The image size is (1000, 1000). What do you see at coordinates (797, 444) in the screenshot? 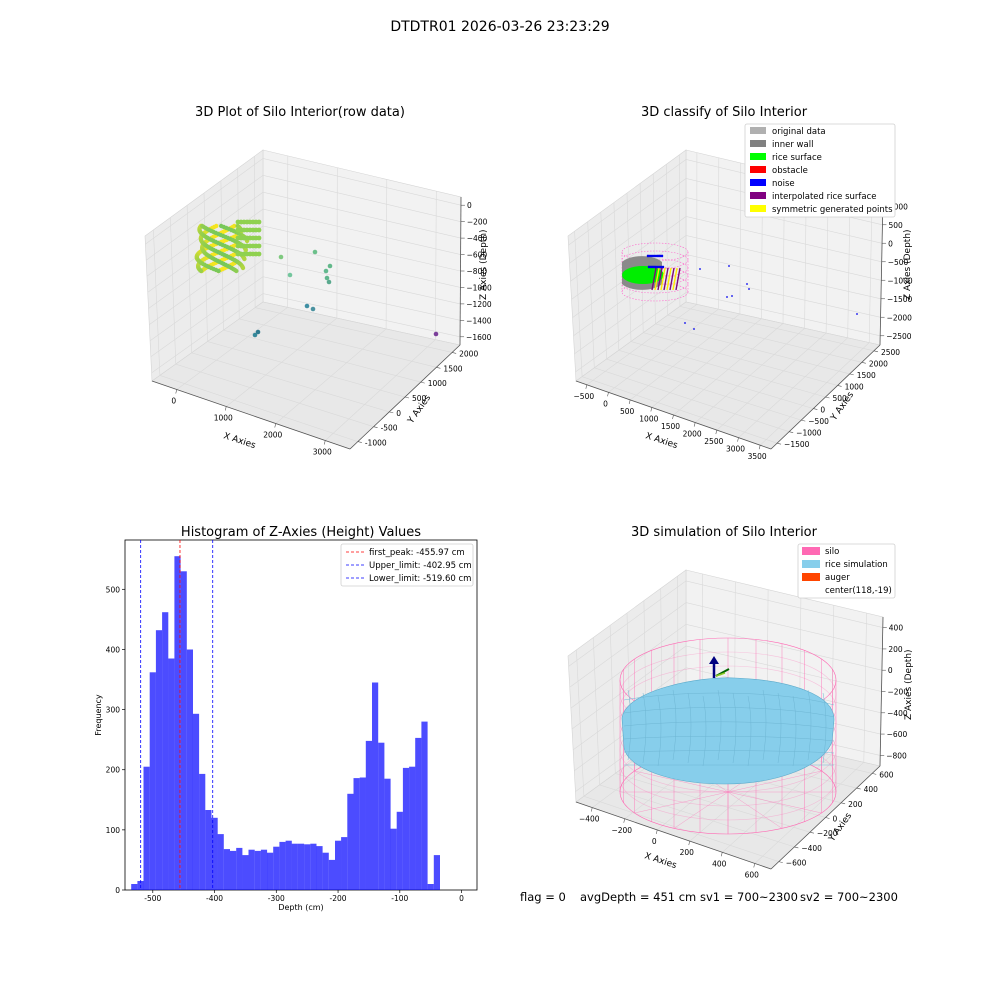
I see `y-tick-label: −1500` at bounding box center [797, 444].